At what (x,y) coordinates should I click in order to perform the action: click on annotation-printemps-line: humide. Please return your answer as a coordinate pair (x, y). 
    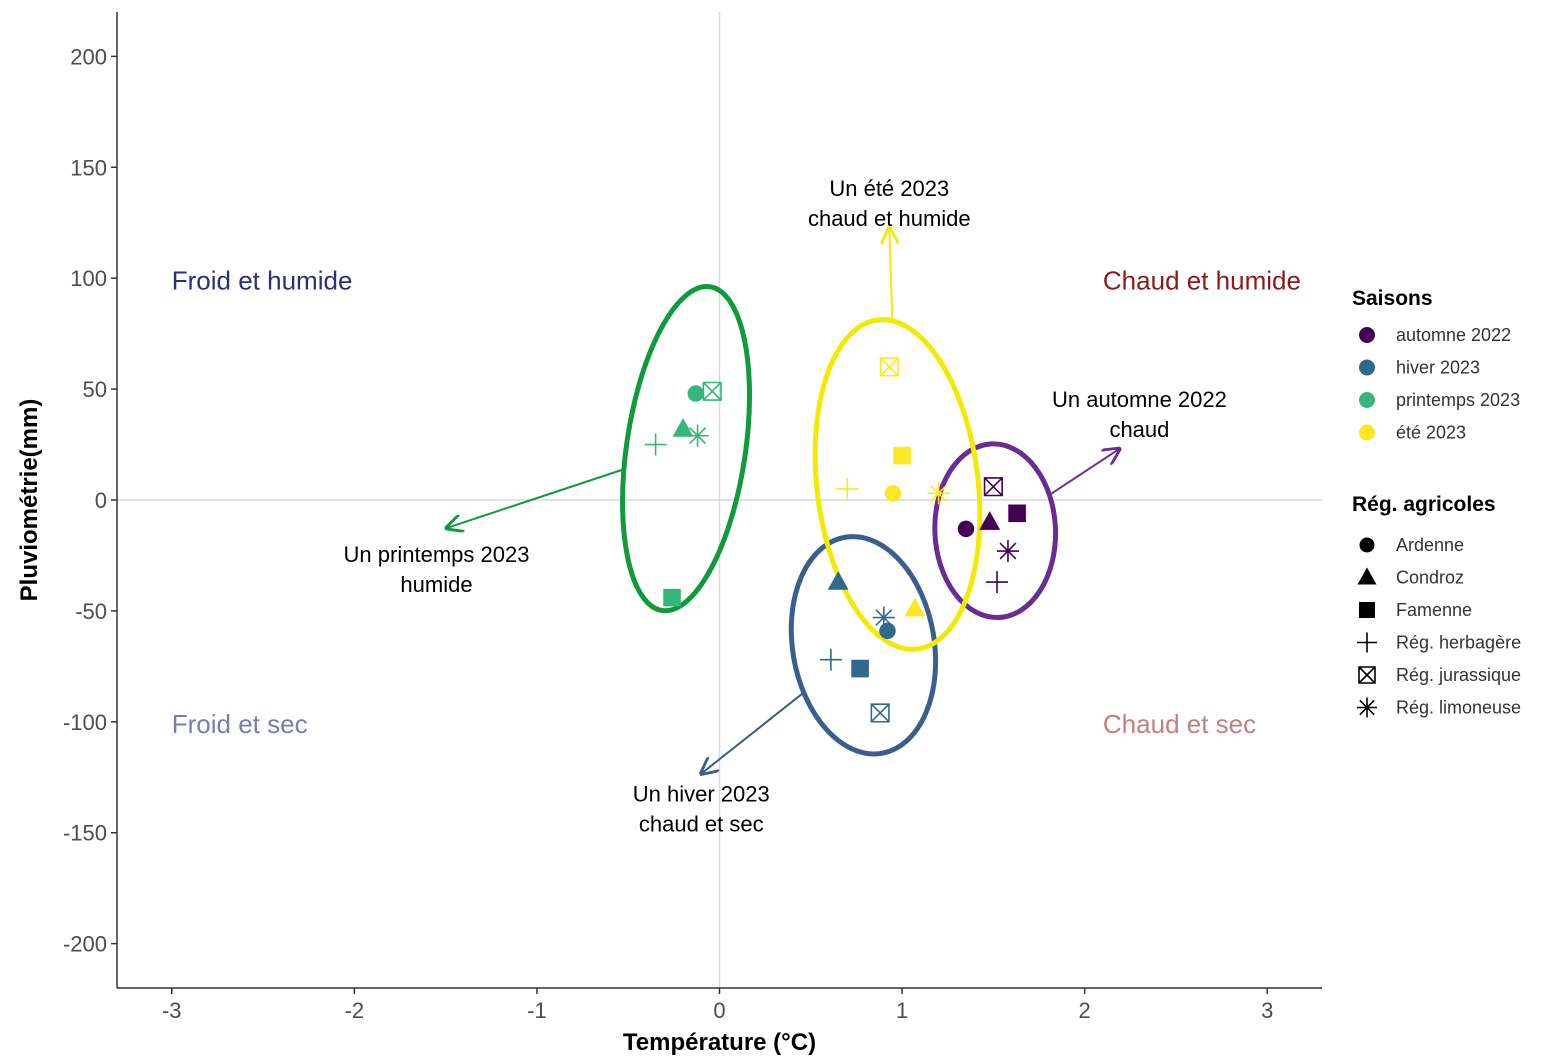
    Looking at the image, I should click on (436, 584).